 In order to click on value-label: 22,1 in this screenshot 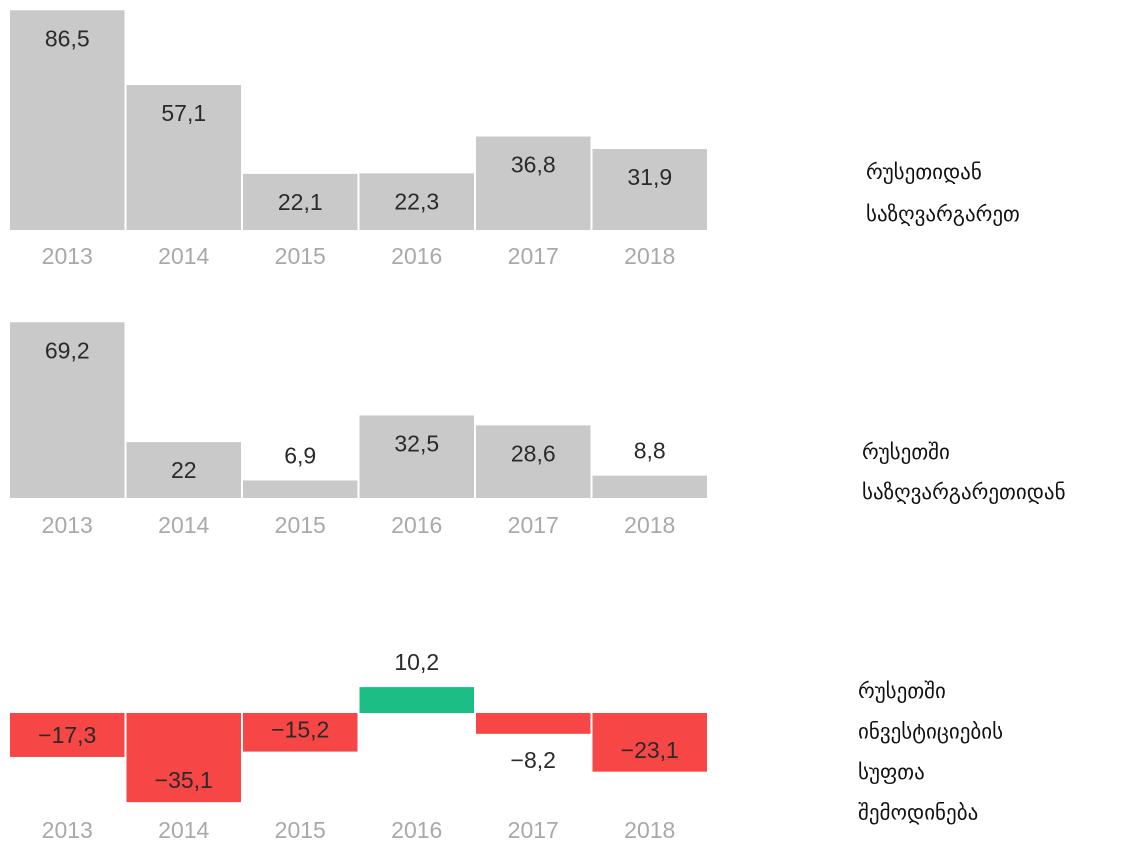, I will do `click(300, 202)`.